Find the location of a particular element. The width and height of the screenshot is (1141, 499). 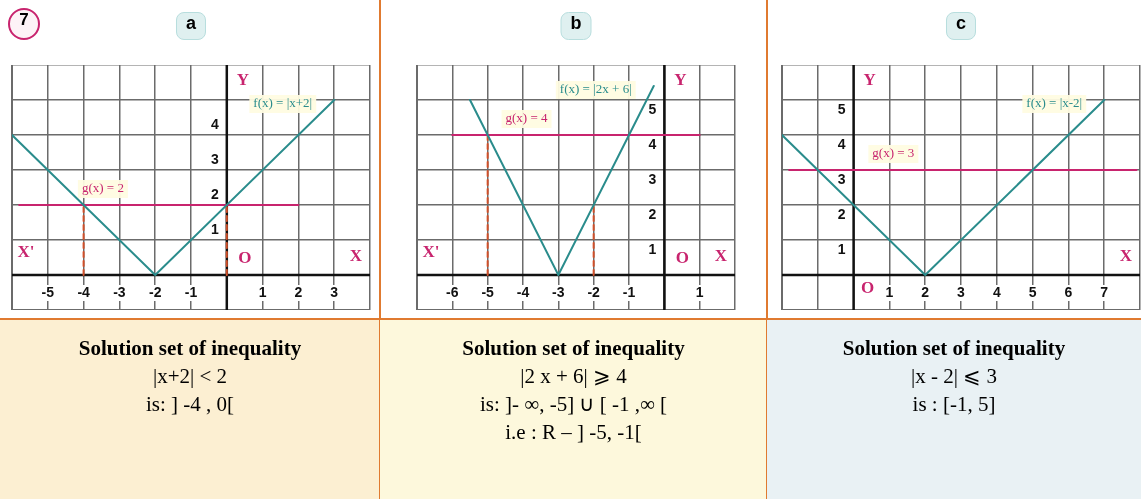

chart-title: b is located at coordinates (576, 26).